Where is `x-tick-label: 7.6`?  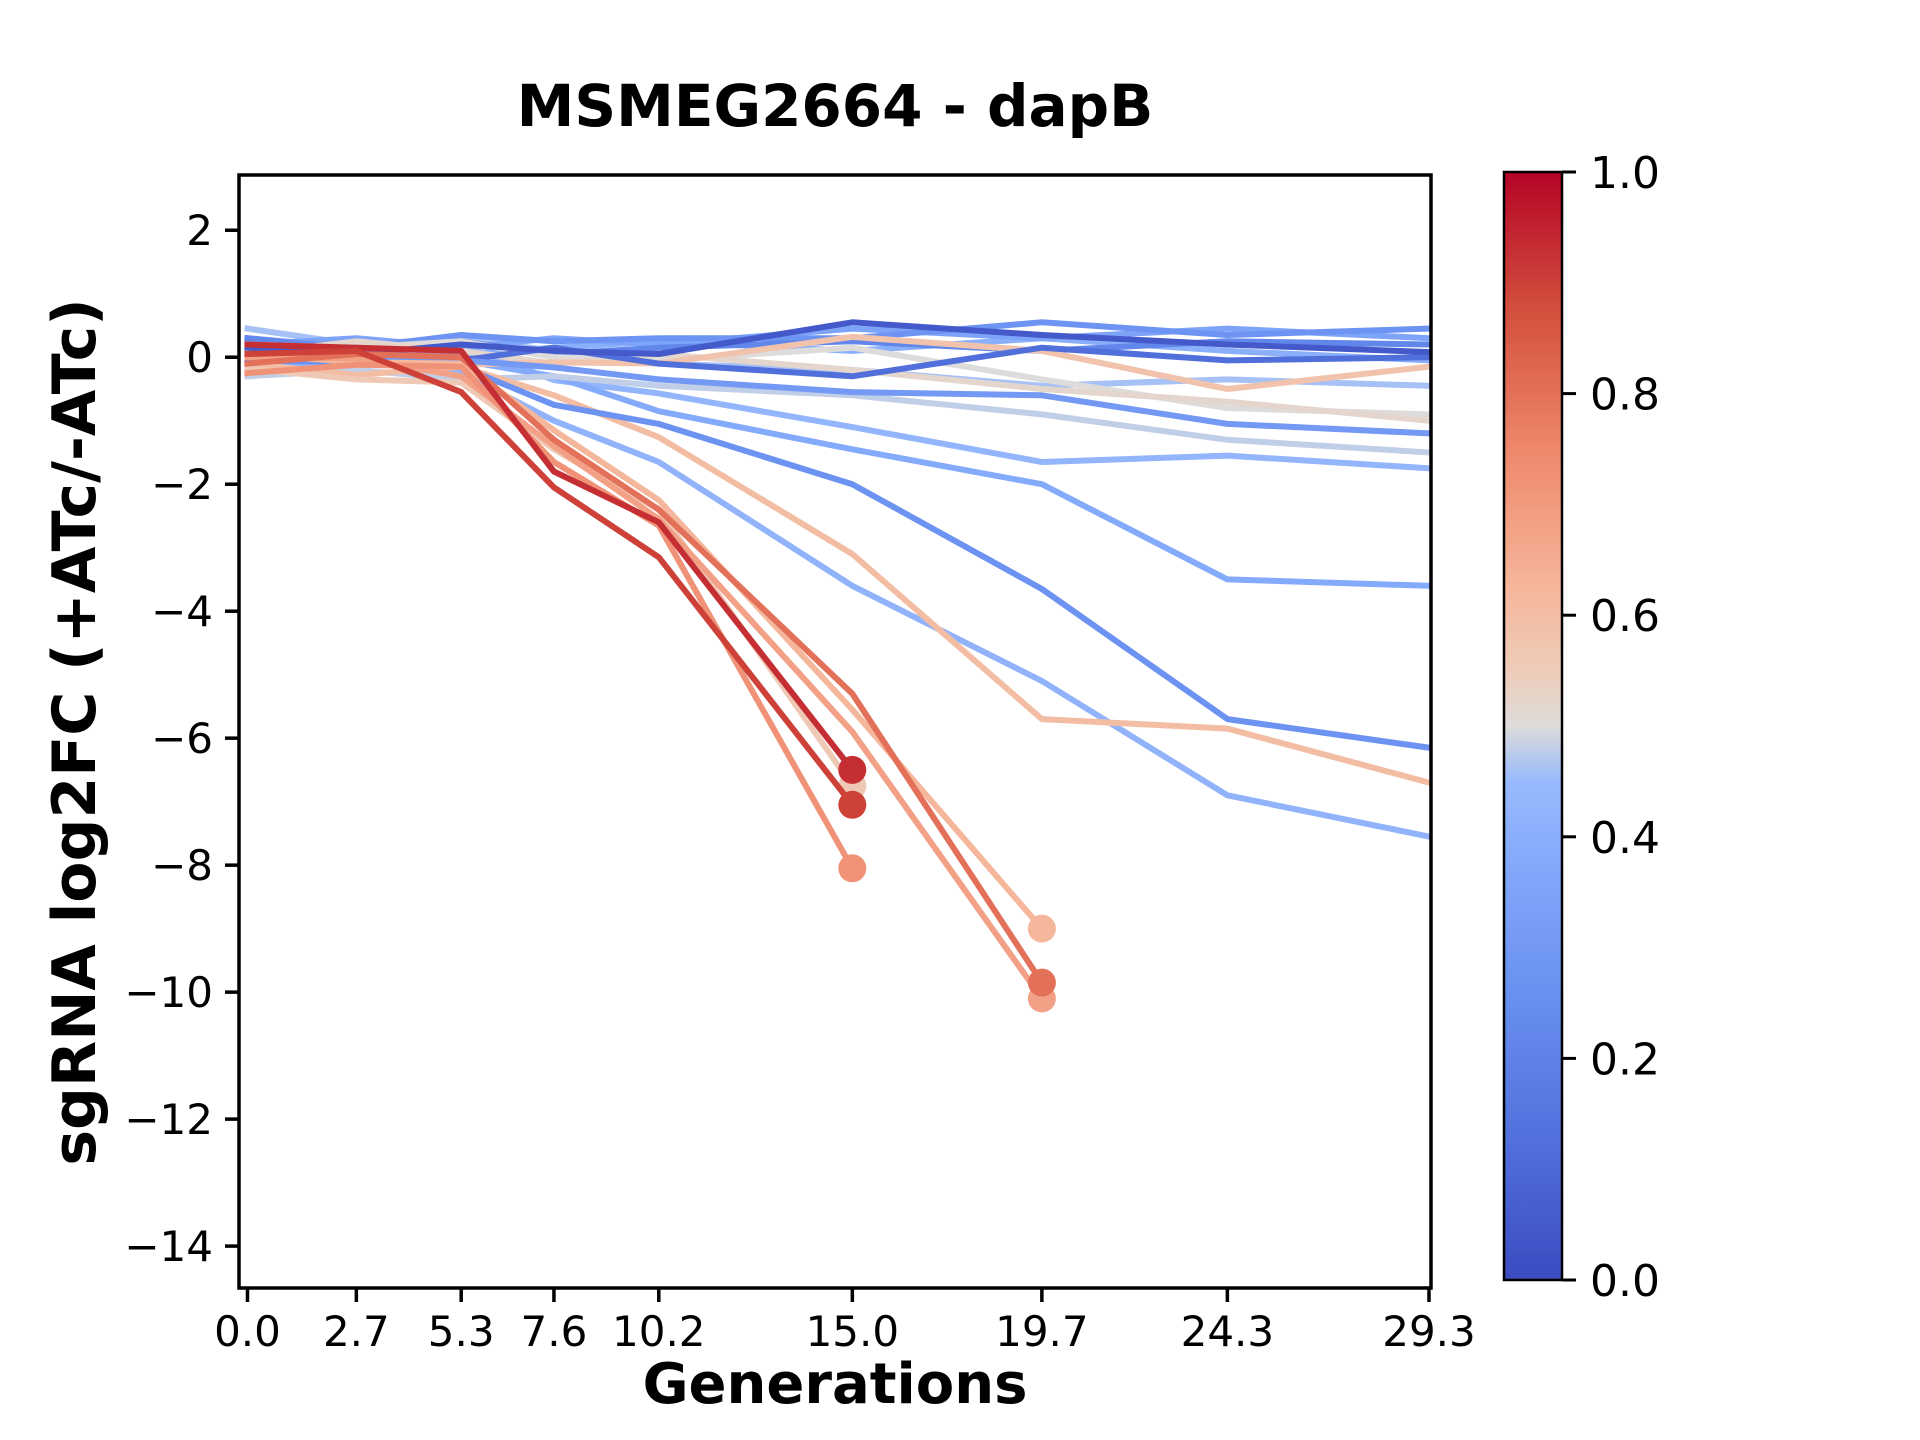
x-tick-label: 7.6 is located at coordinates (554, 1331).